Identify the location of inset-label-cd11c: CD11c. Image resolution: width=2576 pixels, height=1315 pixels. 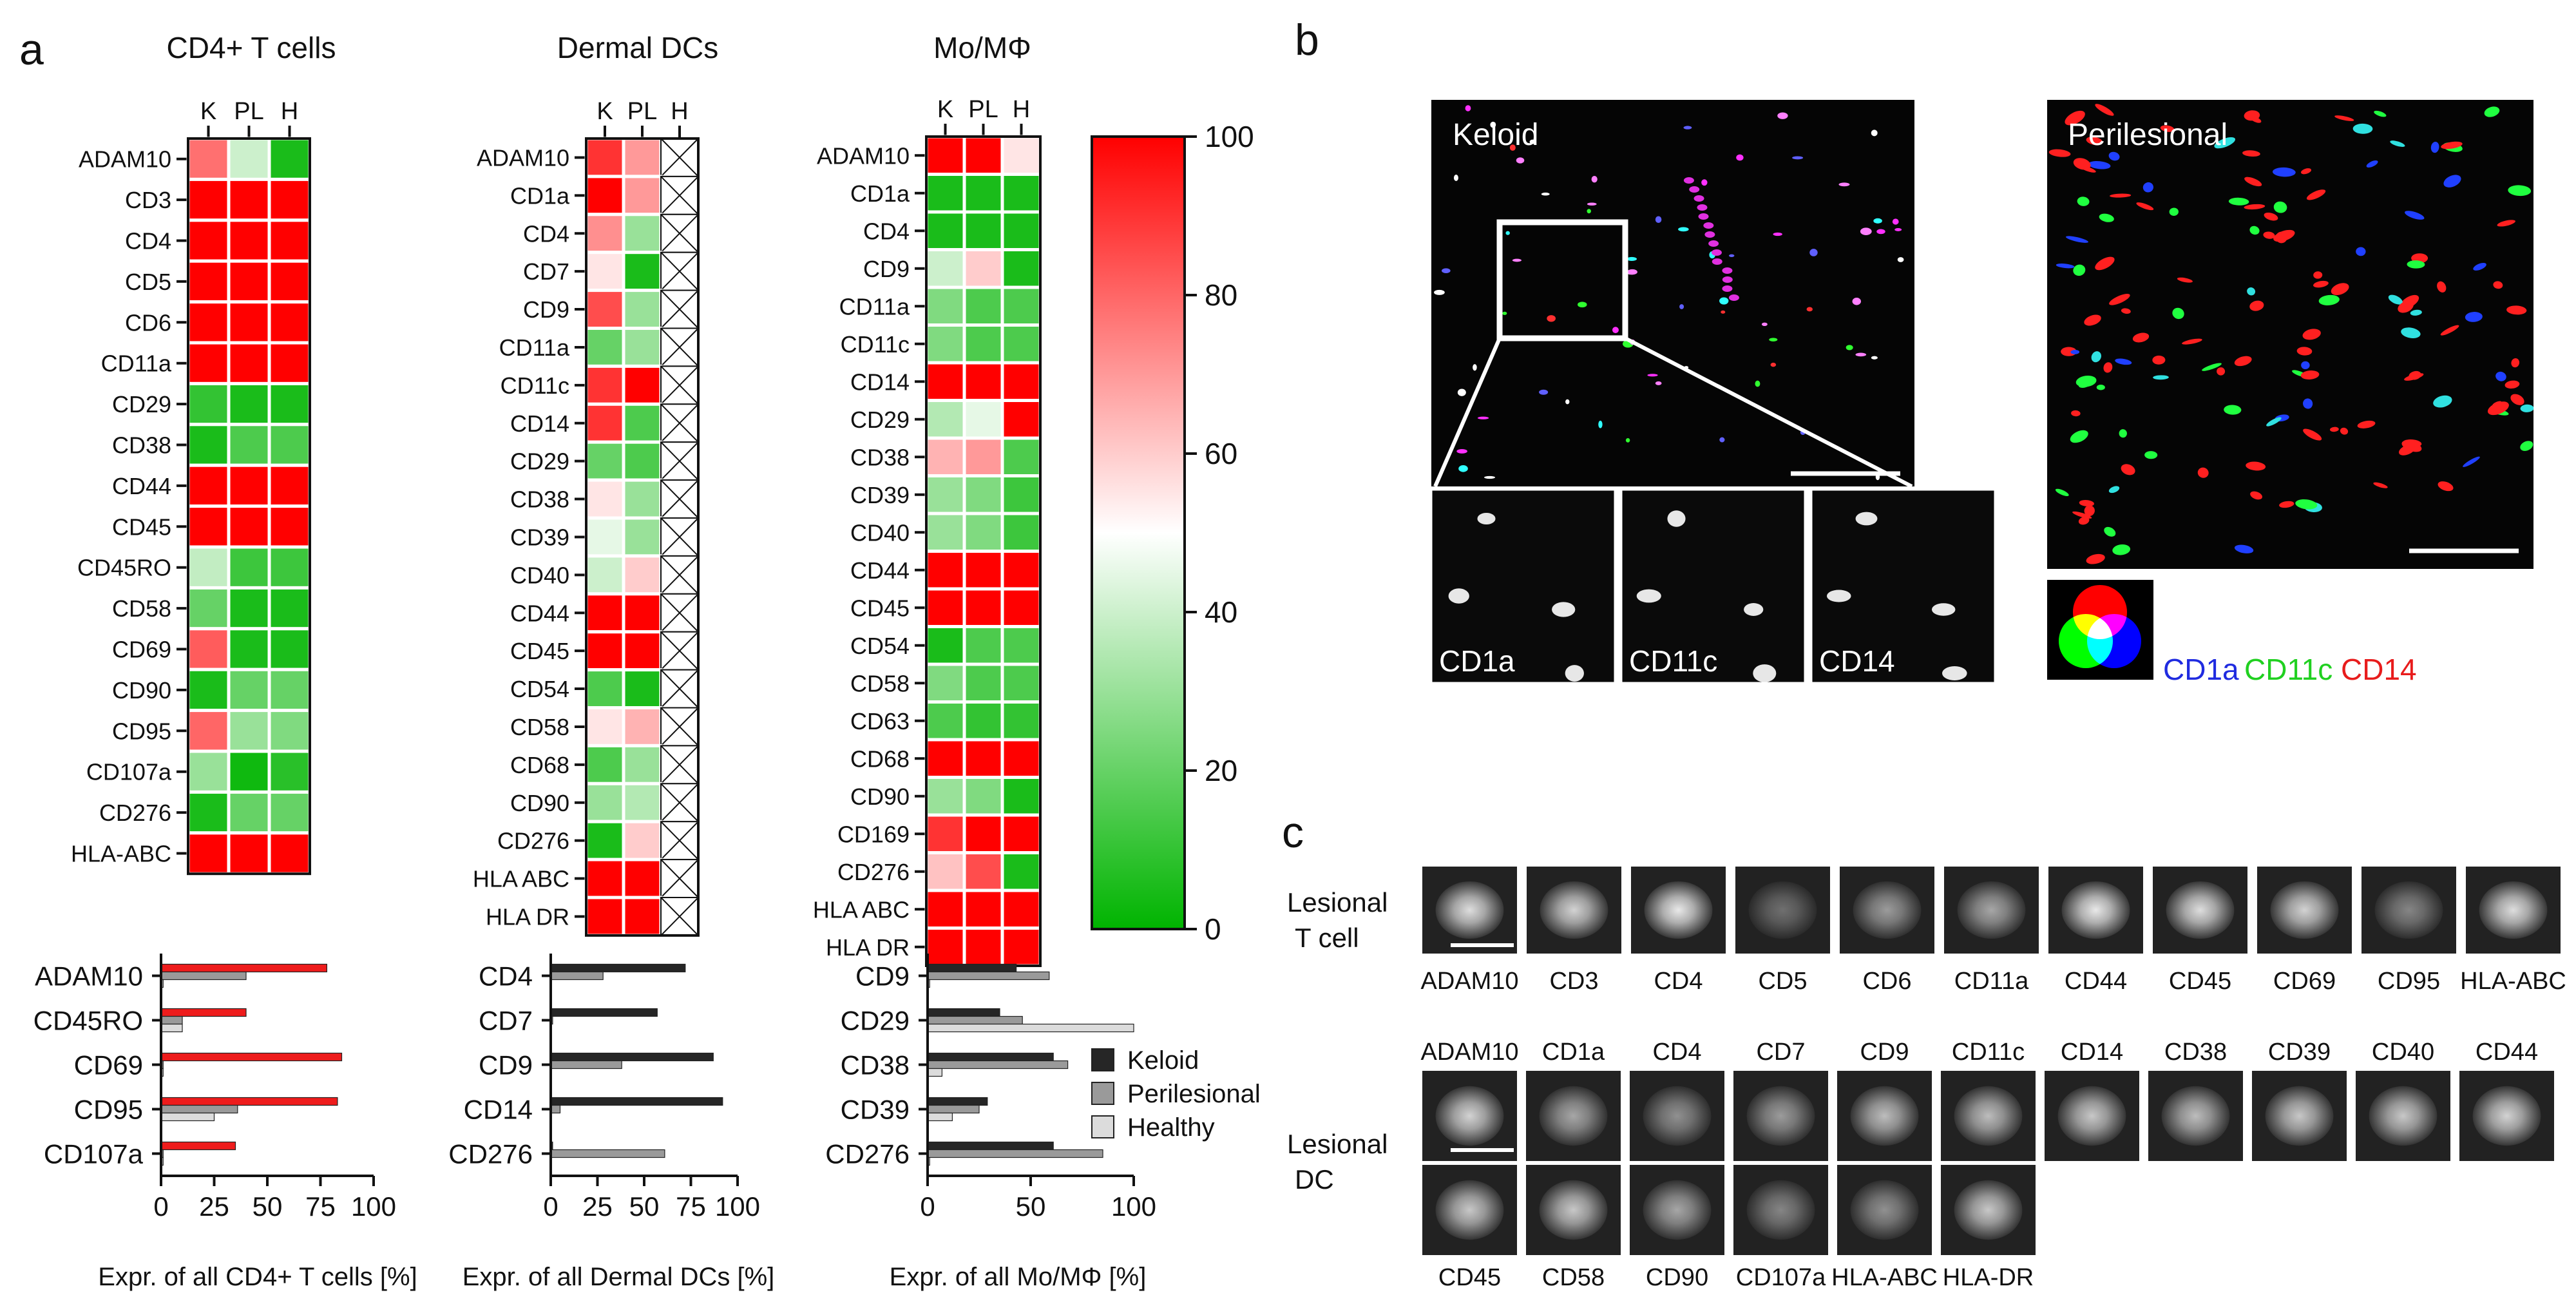
(1673, 661).